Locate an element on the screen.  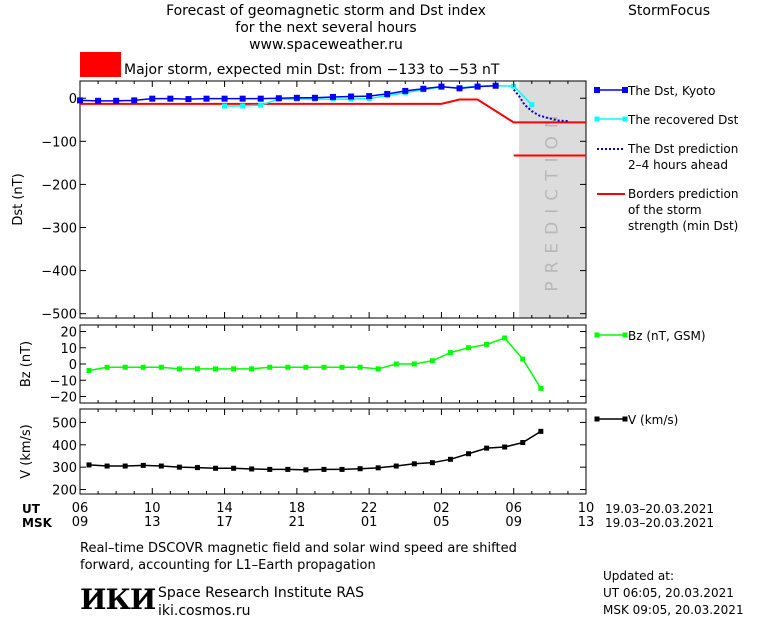
dst-ylabel: Dst (nT) is located at coordinates (18, 199).